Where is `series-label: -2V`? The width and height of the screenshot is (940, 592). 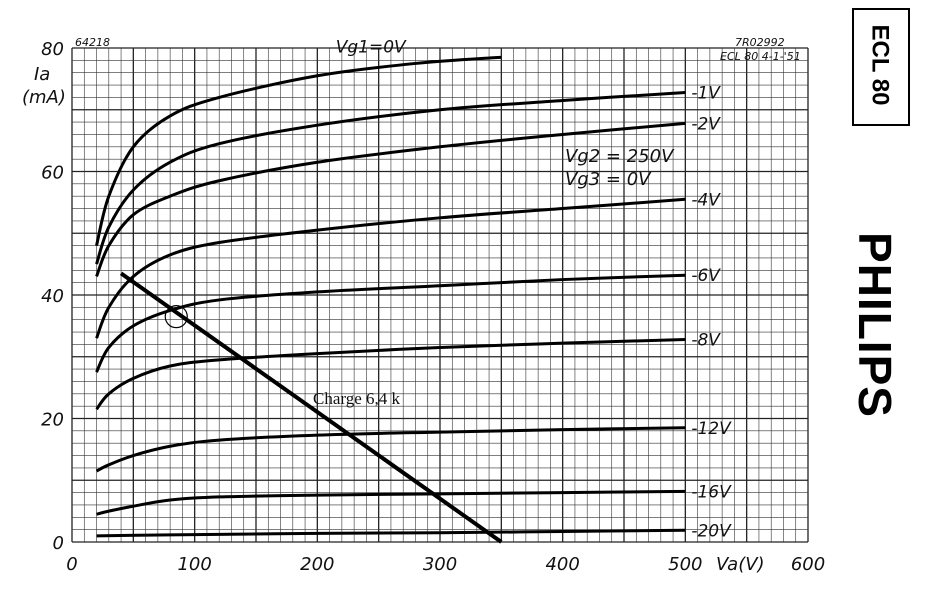
series-label: -2V is located at coordinates (706, 124).